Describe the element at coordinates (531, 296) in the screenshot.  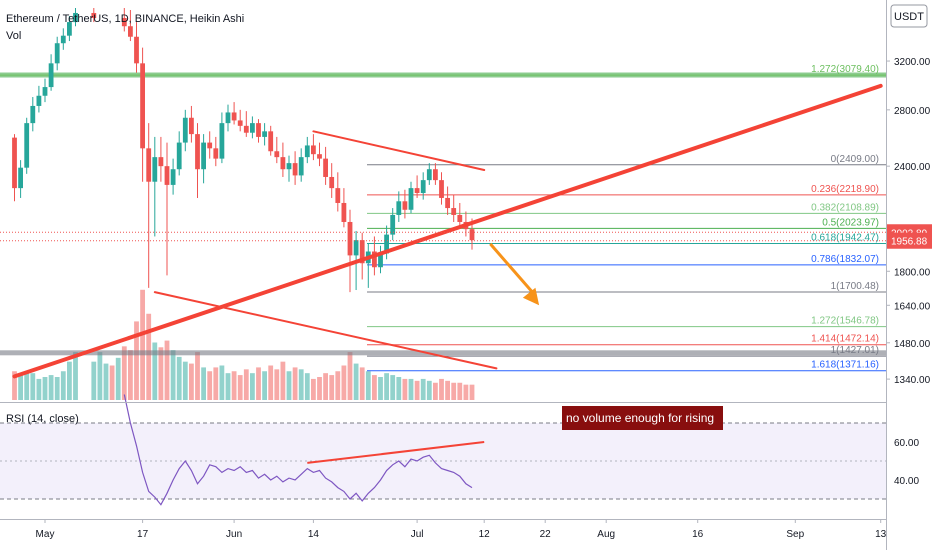
I see `projection-arrow-head` at that location.